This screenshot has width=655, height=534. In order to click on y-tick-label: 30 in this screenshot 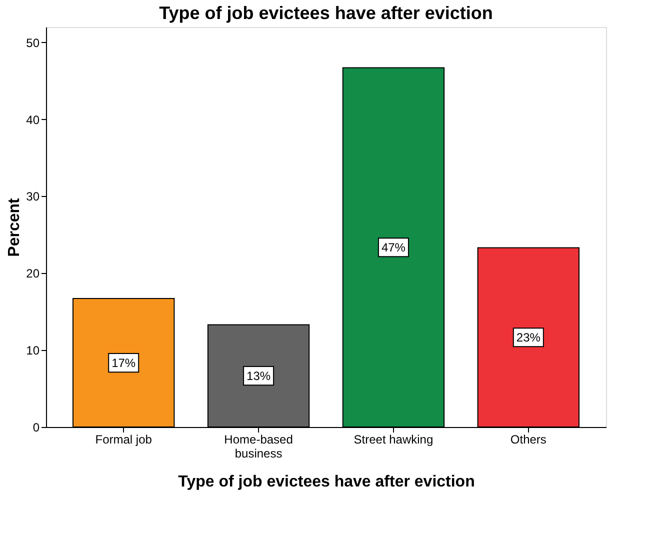, I will do `click(33, 197)`.